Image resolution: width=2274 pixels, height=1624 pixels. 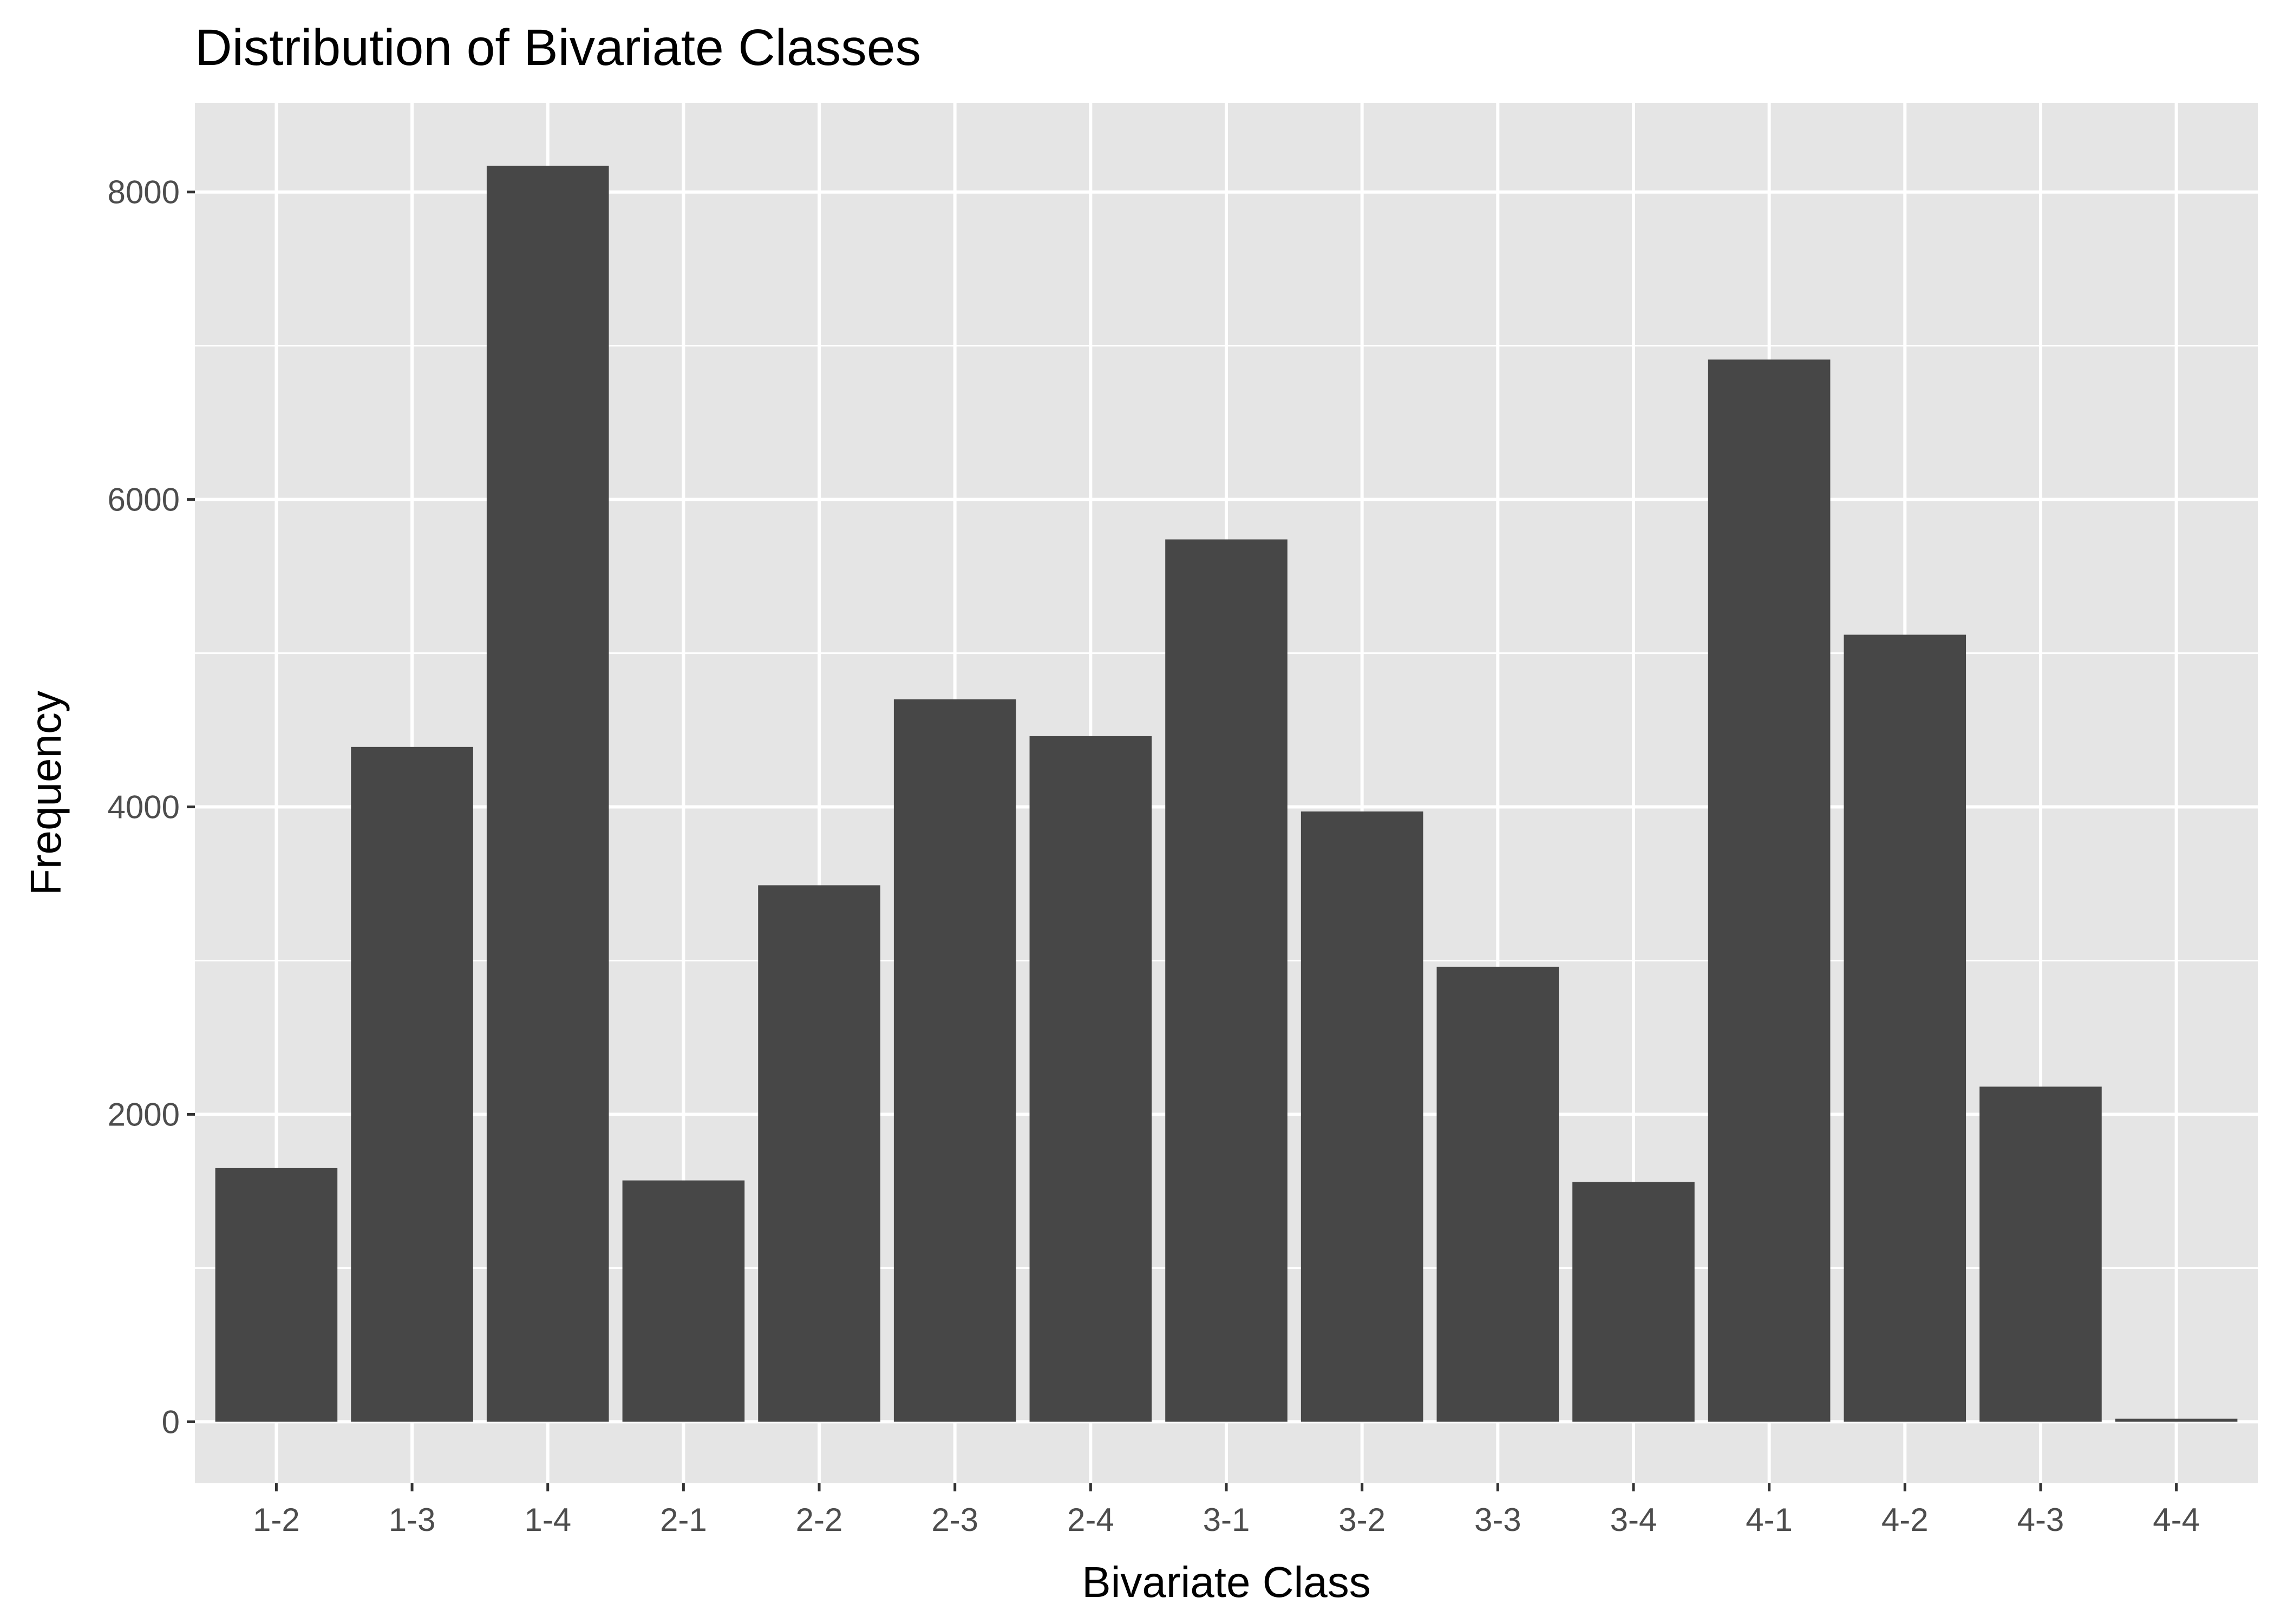 What do you see at coordinates (1091, 1520) in the screenshot?
I see `x-tick-label: 2-4` at bounding box center [1091, 1520].